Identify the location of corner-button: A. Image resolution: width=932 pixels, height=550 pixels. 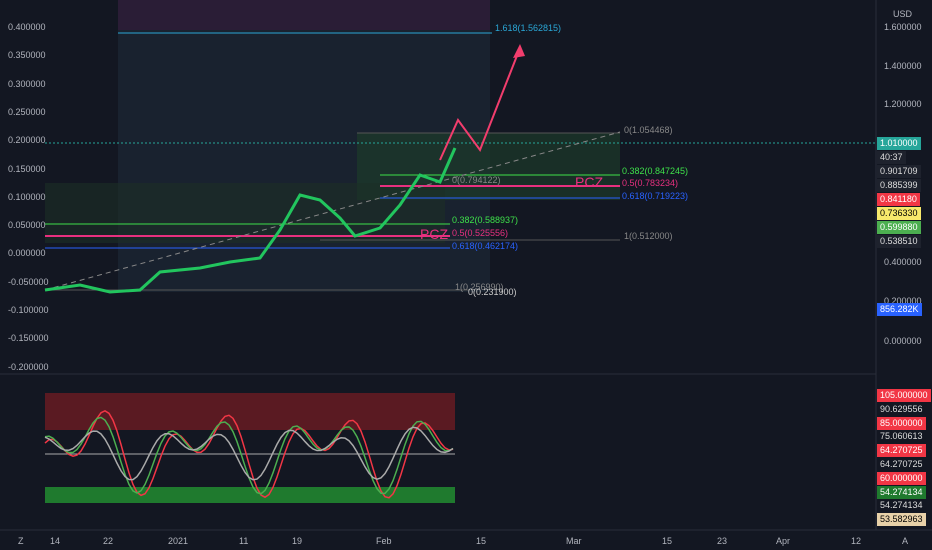
(905, 541).